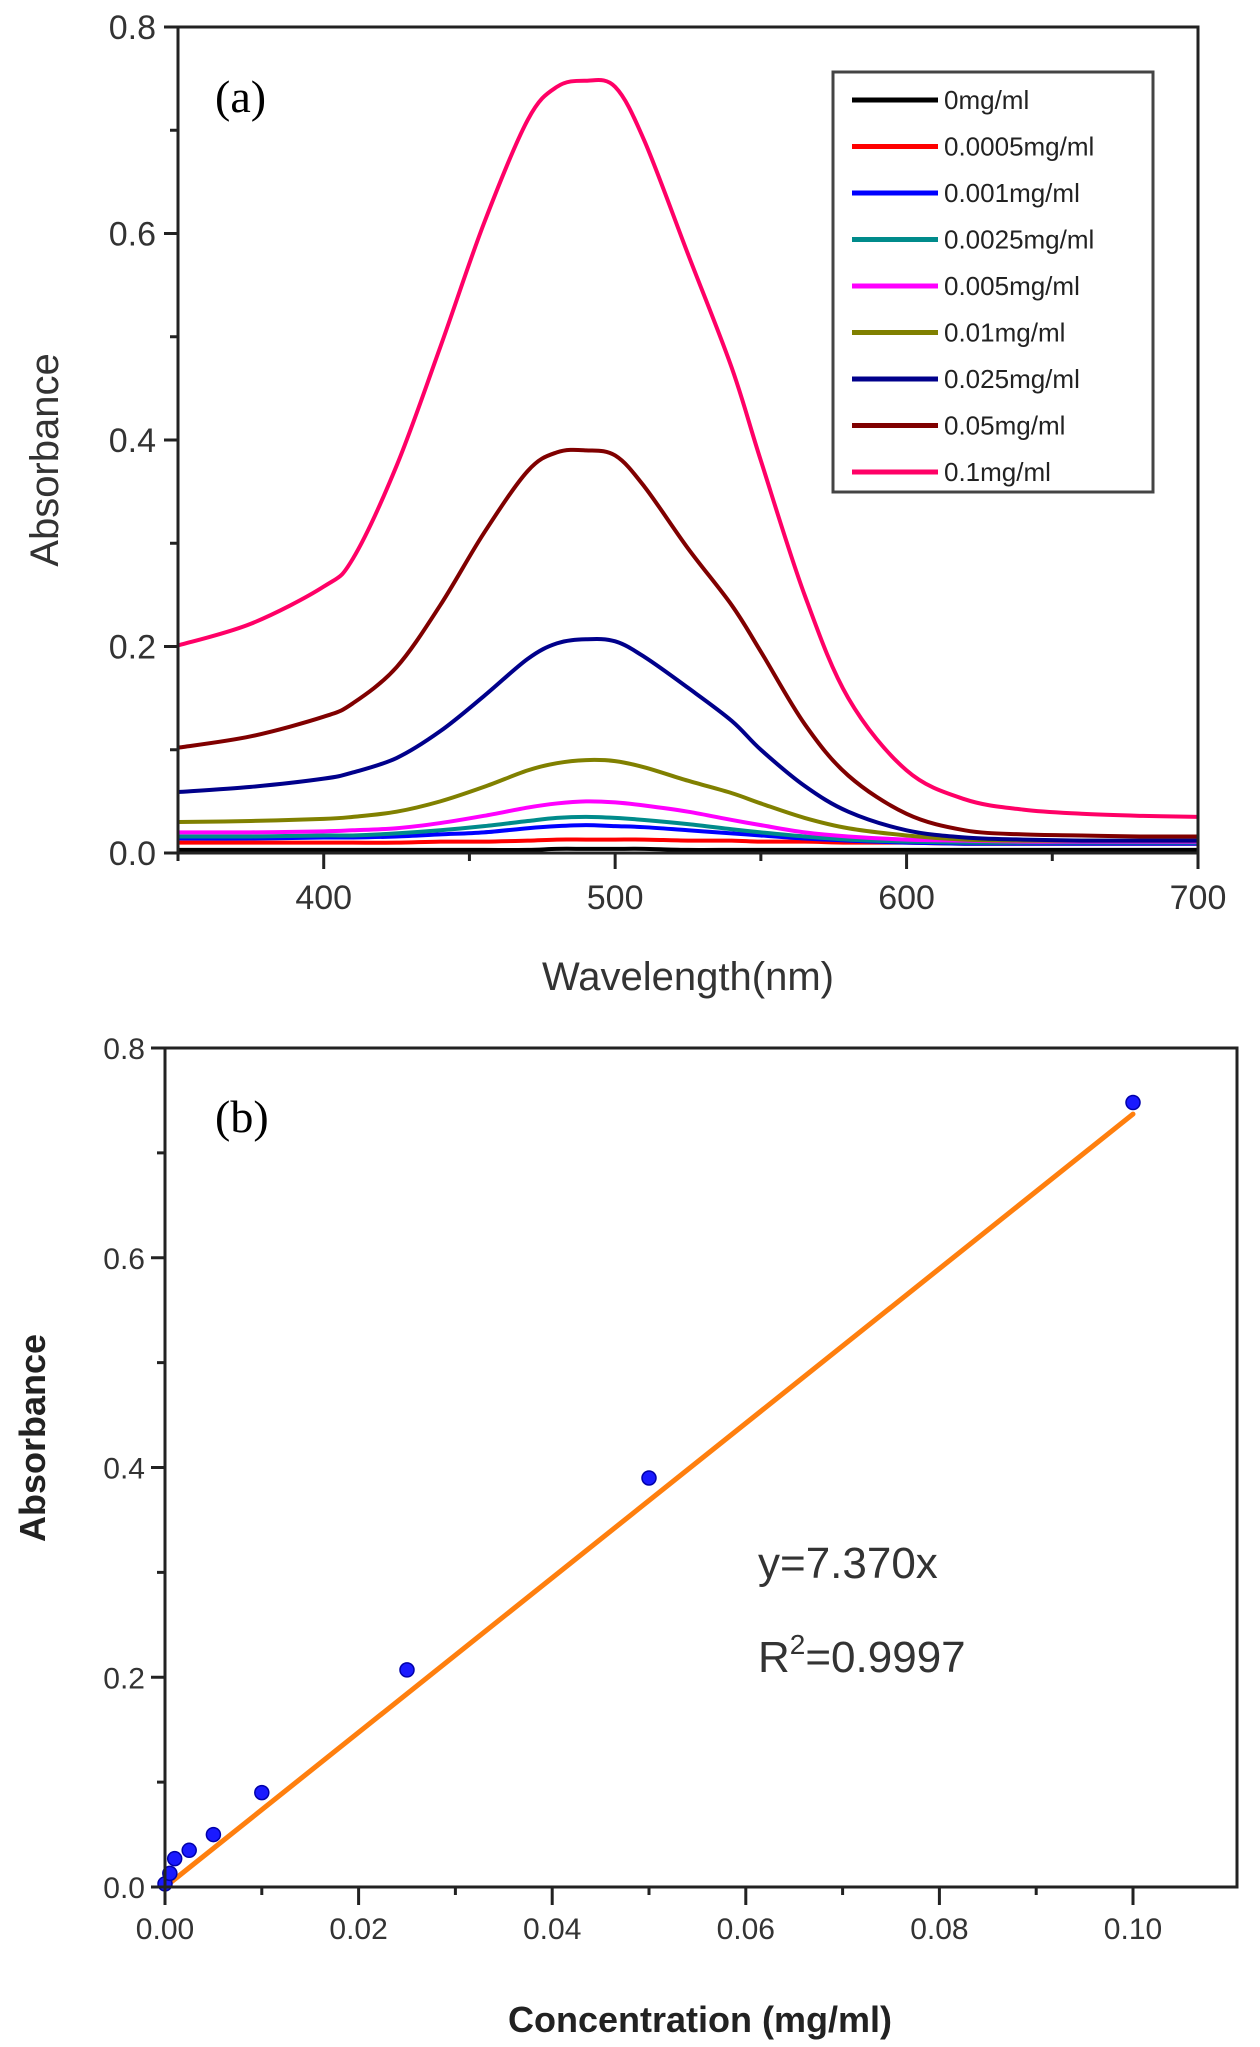  What do you see at coordinates (774, 1657) in the screenshot?
I see `r-squared-symbol: R` at bounding box center [774, 1657].